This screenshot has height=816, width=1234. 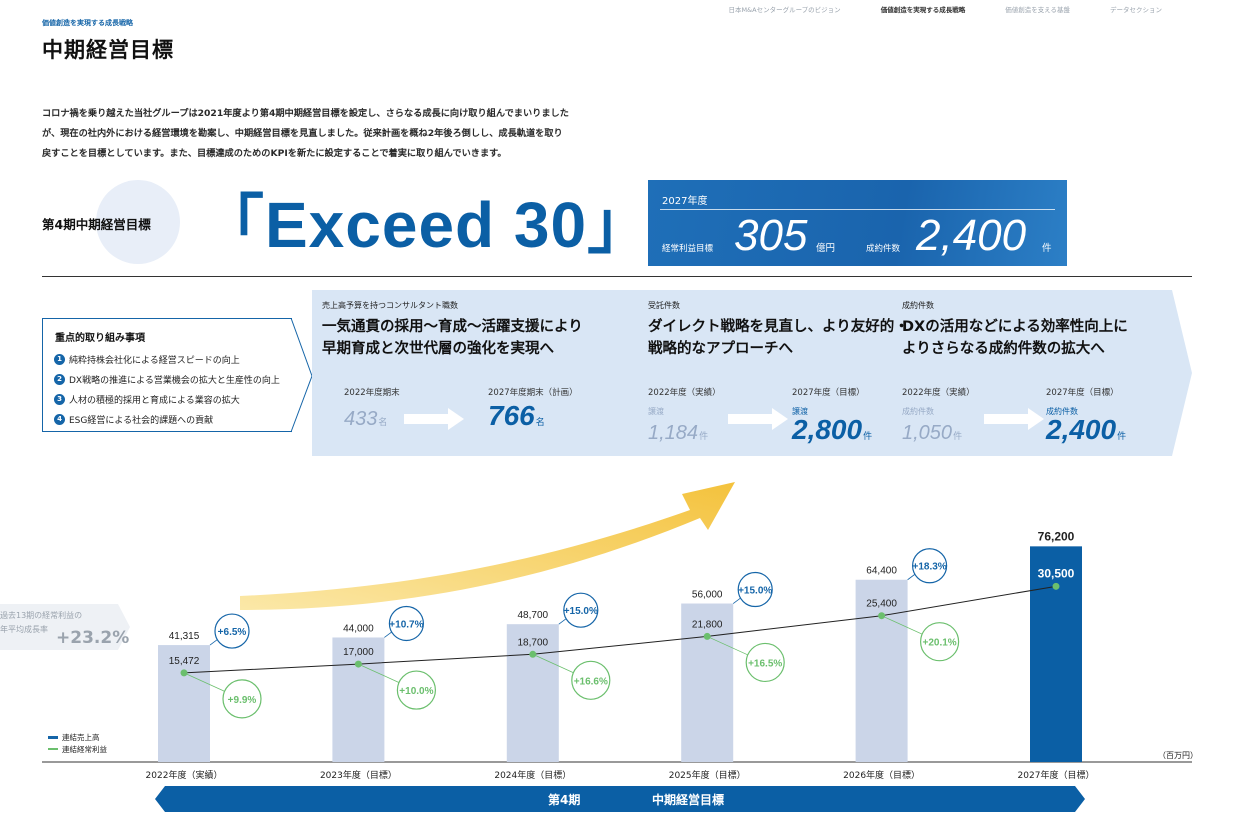 I want to click on focus-item-text: 人材の積極的採用と育成による業容の拡大, so click(x=154, y=400).